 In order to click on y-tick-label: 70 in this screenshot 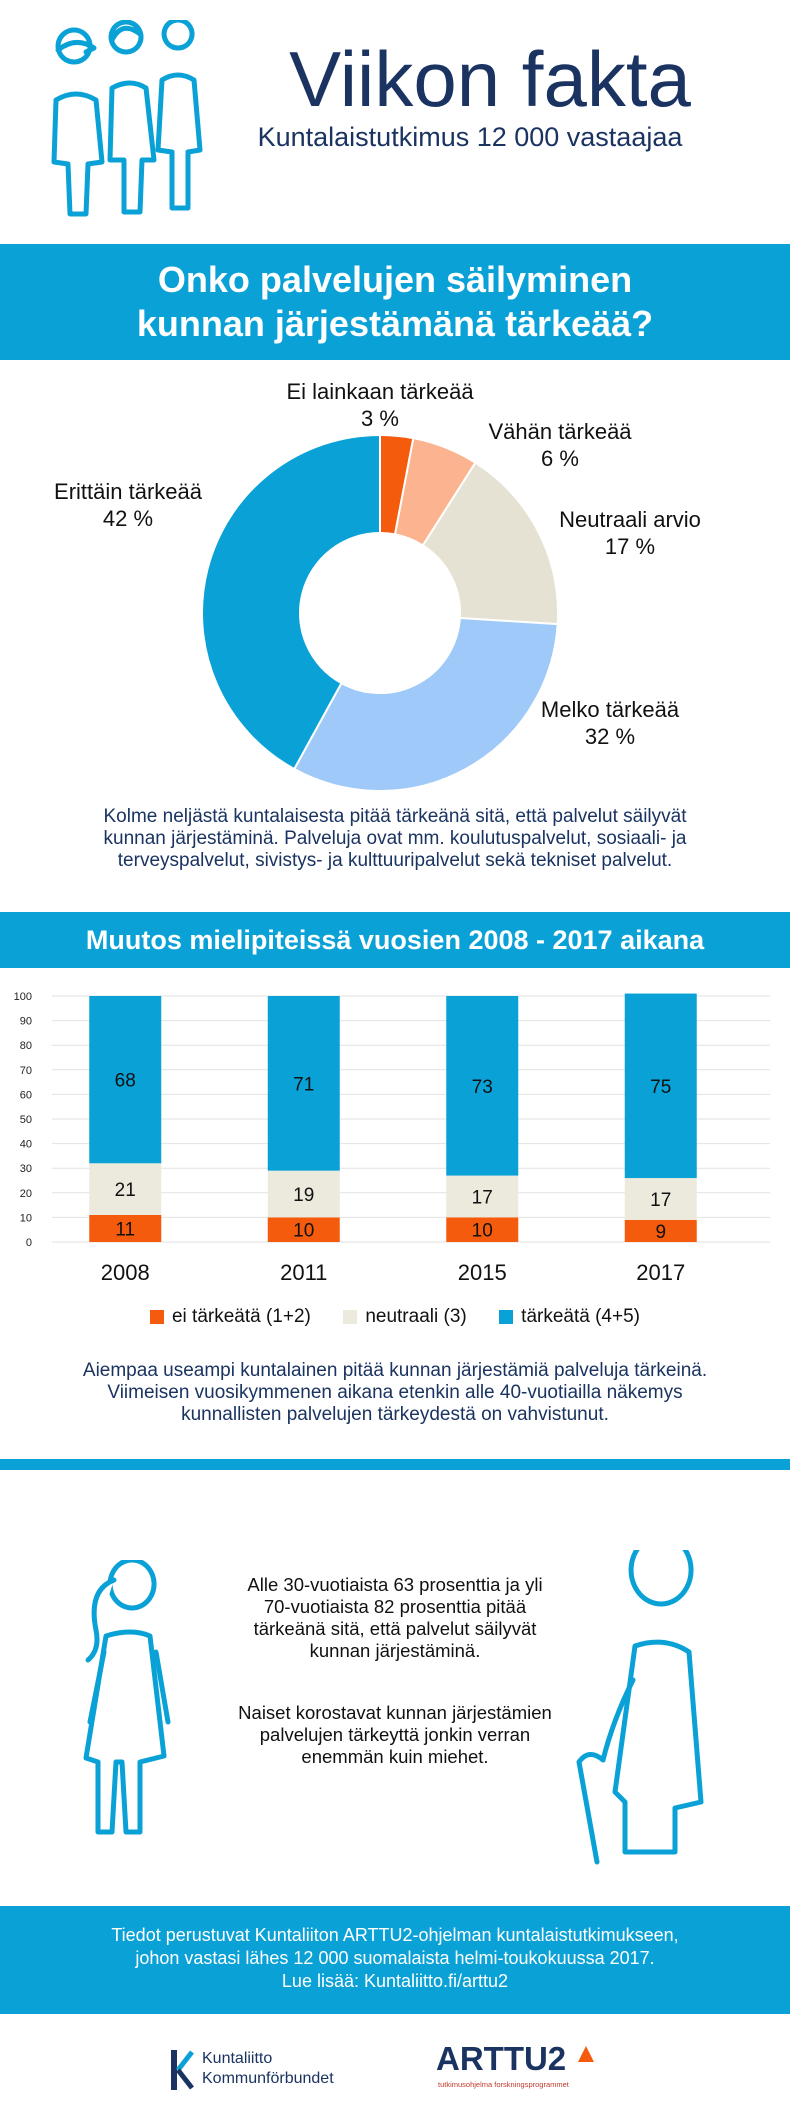, I will do `click(26, 1071)`.